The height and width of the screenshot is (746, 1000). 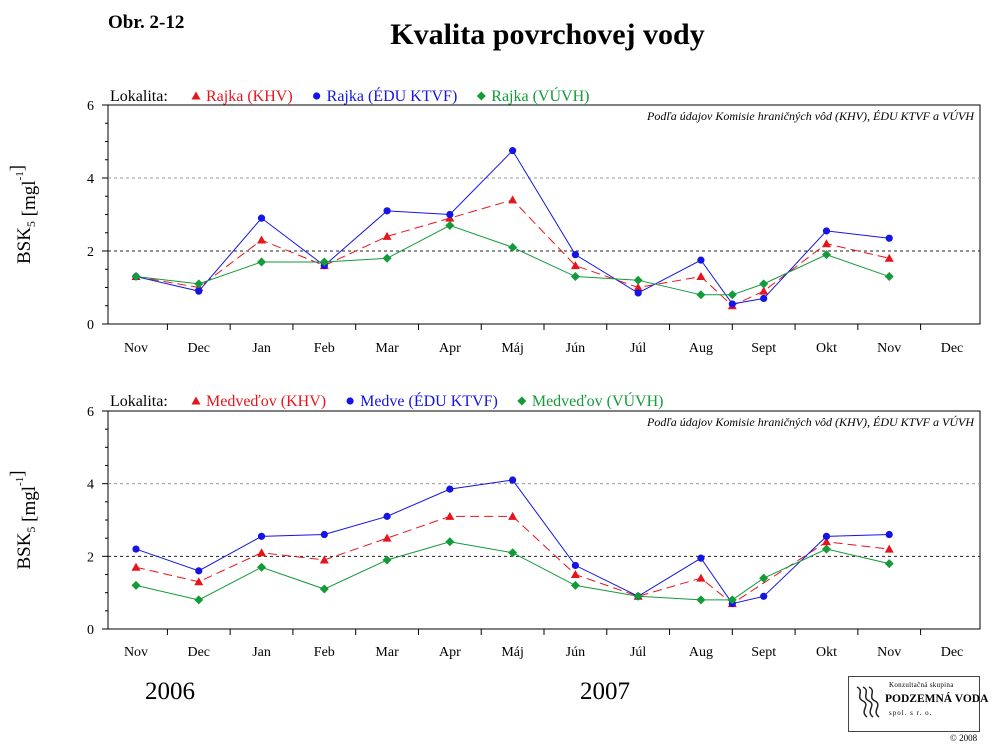 What do you see at coordinates (964, 738) in the screenshot?
I see `copyright-text: © 2008` at bounding box center [964, 738].